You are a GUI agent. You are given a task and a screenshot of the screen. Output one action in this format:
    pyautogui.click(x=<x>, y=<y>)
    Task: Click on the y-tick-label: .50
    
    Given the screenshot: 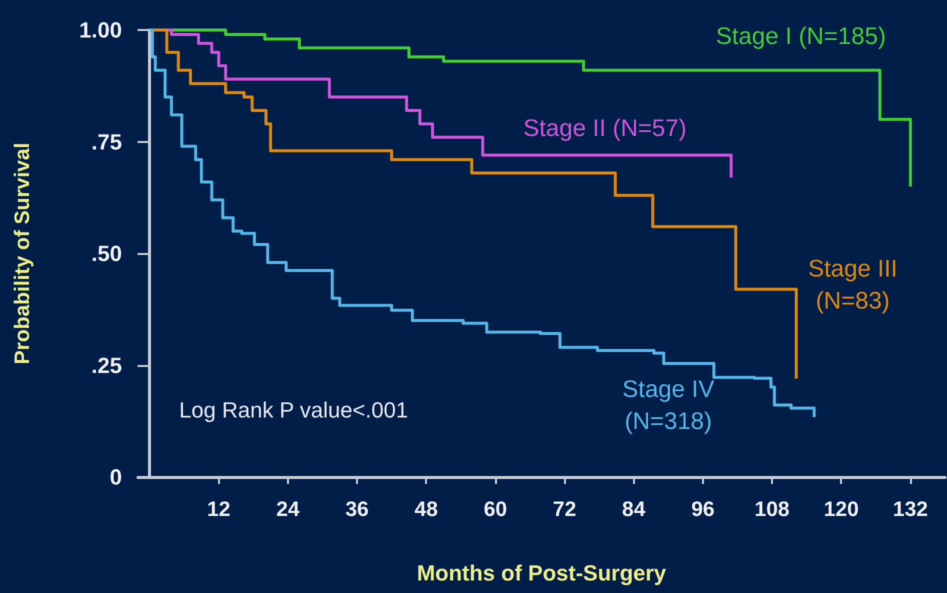 What is the action you would take?
    pyautogui.click(x=106, y=253)
    